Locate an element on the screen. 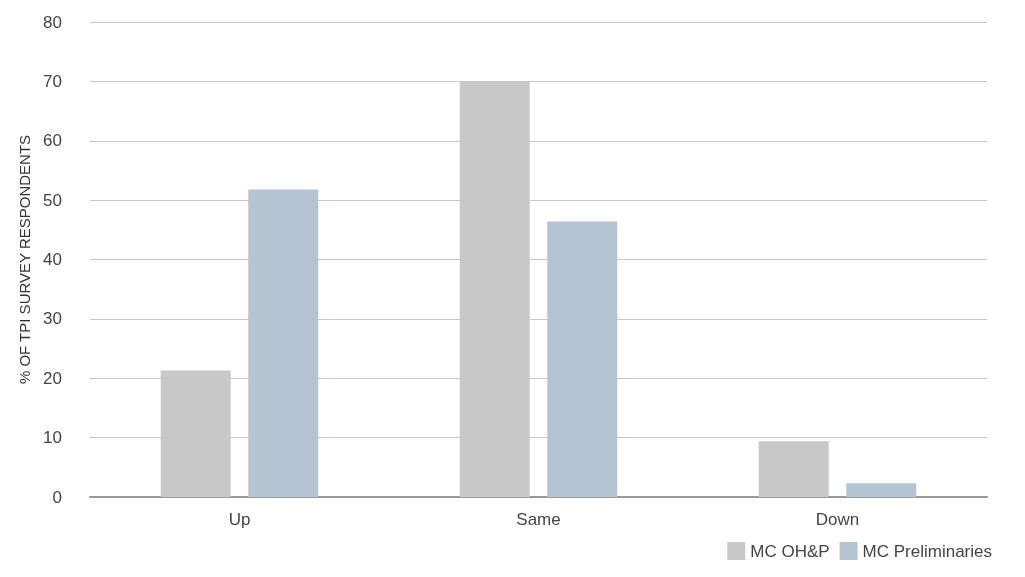 The width and height of the screenshot is (1025, 577). y-tick-label: 10 is located at coordinates (52, 438).